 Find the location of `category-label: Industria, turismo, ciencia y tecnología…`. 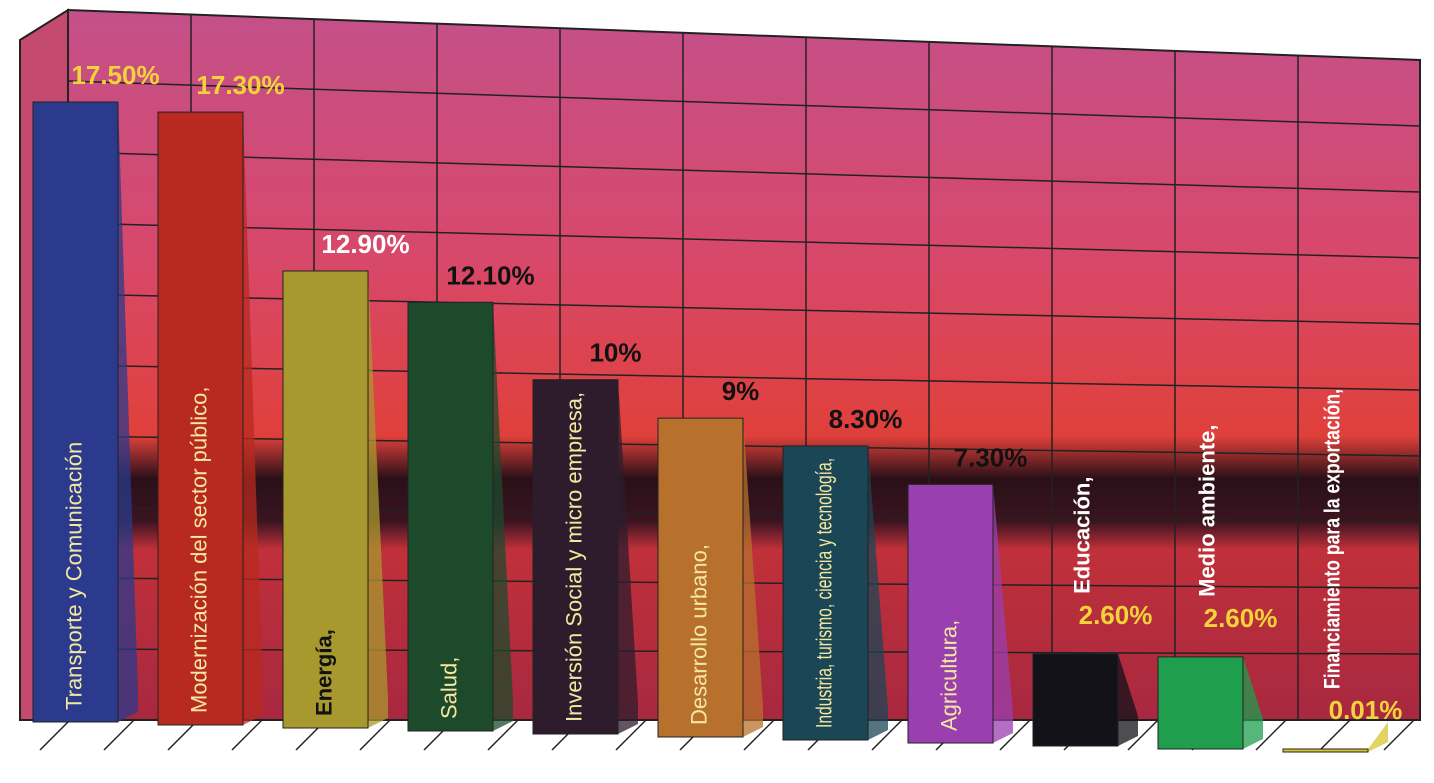

category-label: Industria, turismo, ciencia y tecnología… is located at coordinates (823, 593).